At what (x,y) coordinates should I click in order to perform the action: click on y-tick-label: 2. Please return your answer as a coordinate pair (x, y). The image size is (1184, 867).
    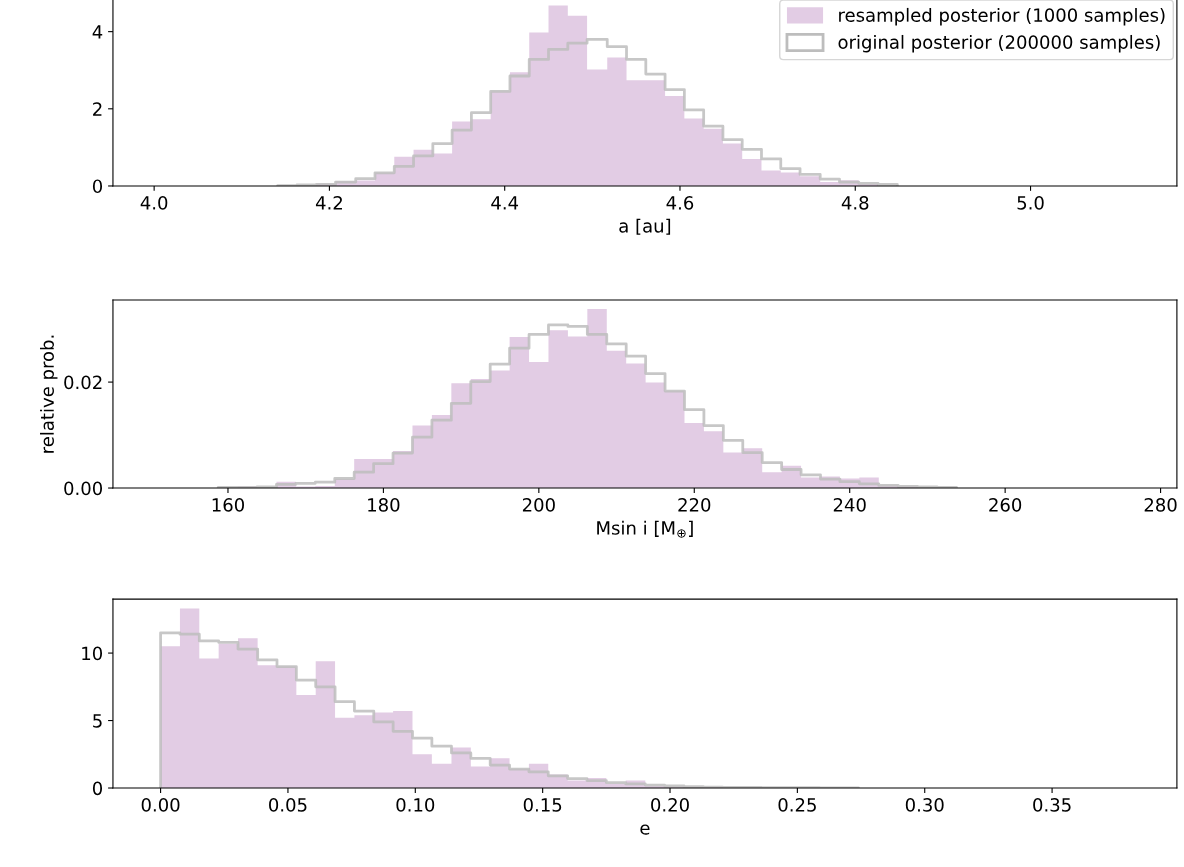
    Looking at the image, I should click on (97, 109).